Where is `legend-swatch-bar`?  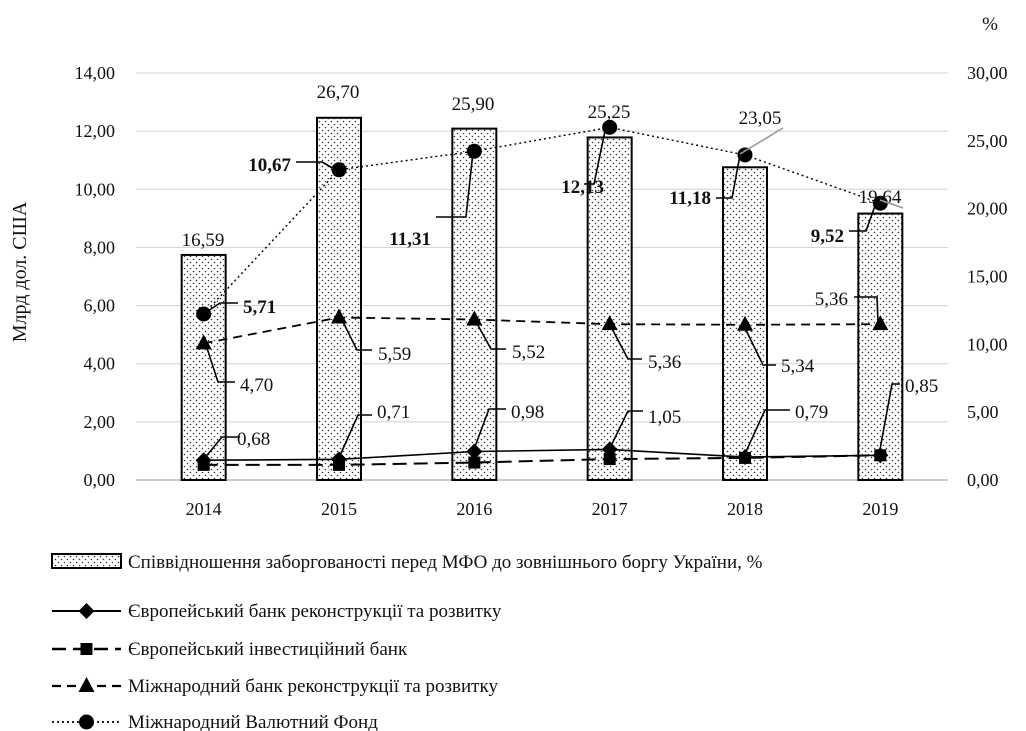 legend-swatch-bar is located at coordinates (86, 561).